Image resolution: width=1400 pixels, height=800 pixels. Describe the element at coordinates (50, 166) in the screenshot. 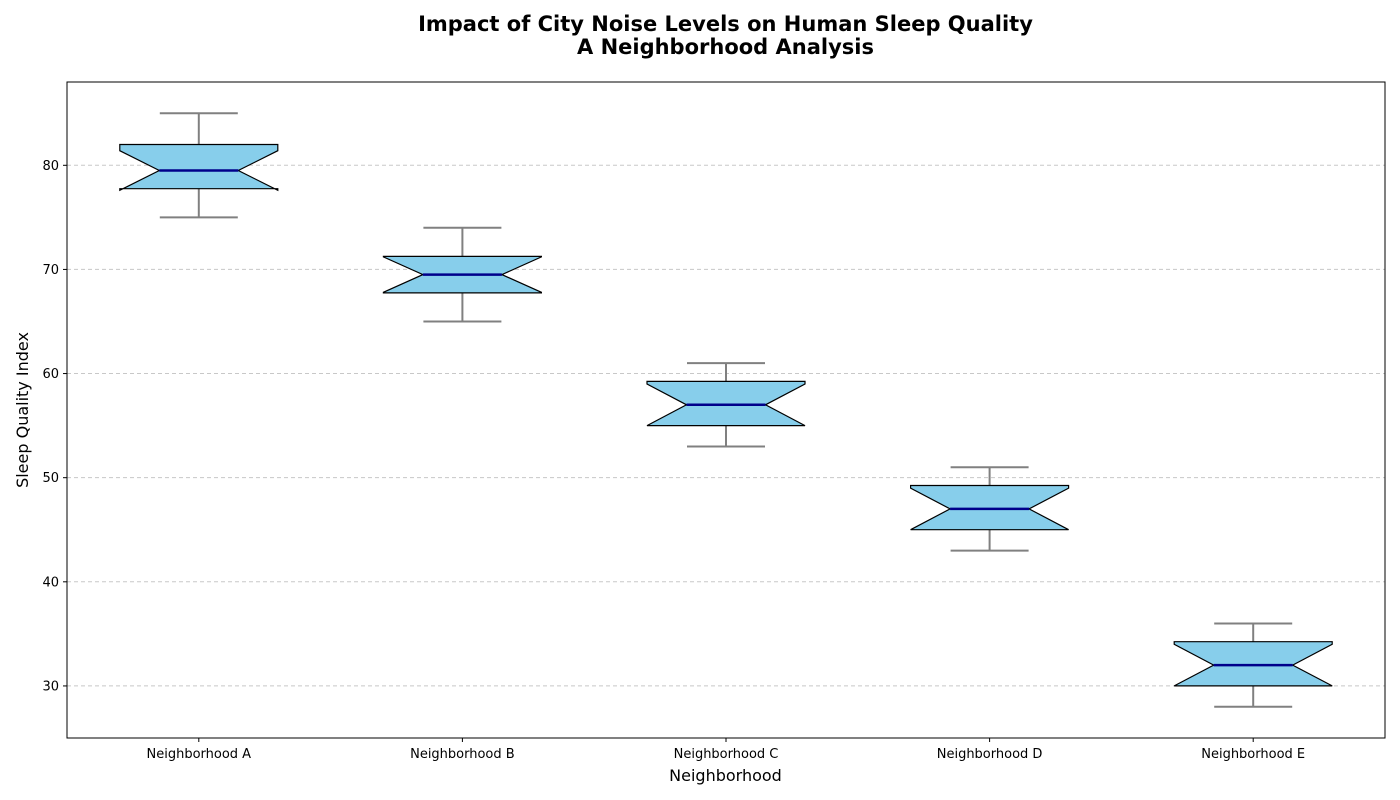

I see `y-tick-label: 80` at that location.